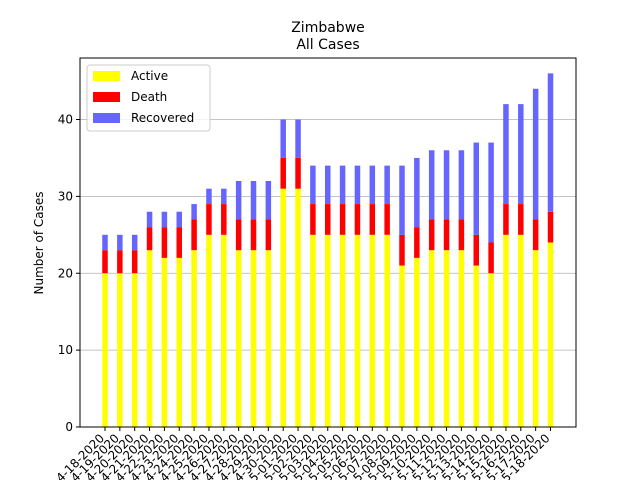 The image size is (640, 480). Describe the element at coordinates (120, 262) in the screenshot. I see `bar-death-4-19-2020` at that location.